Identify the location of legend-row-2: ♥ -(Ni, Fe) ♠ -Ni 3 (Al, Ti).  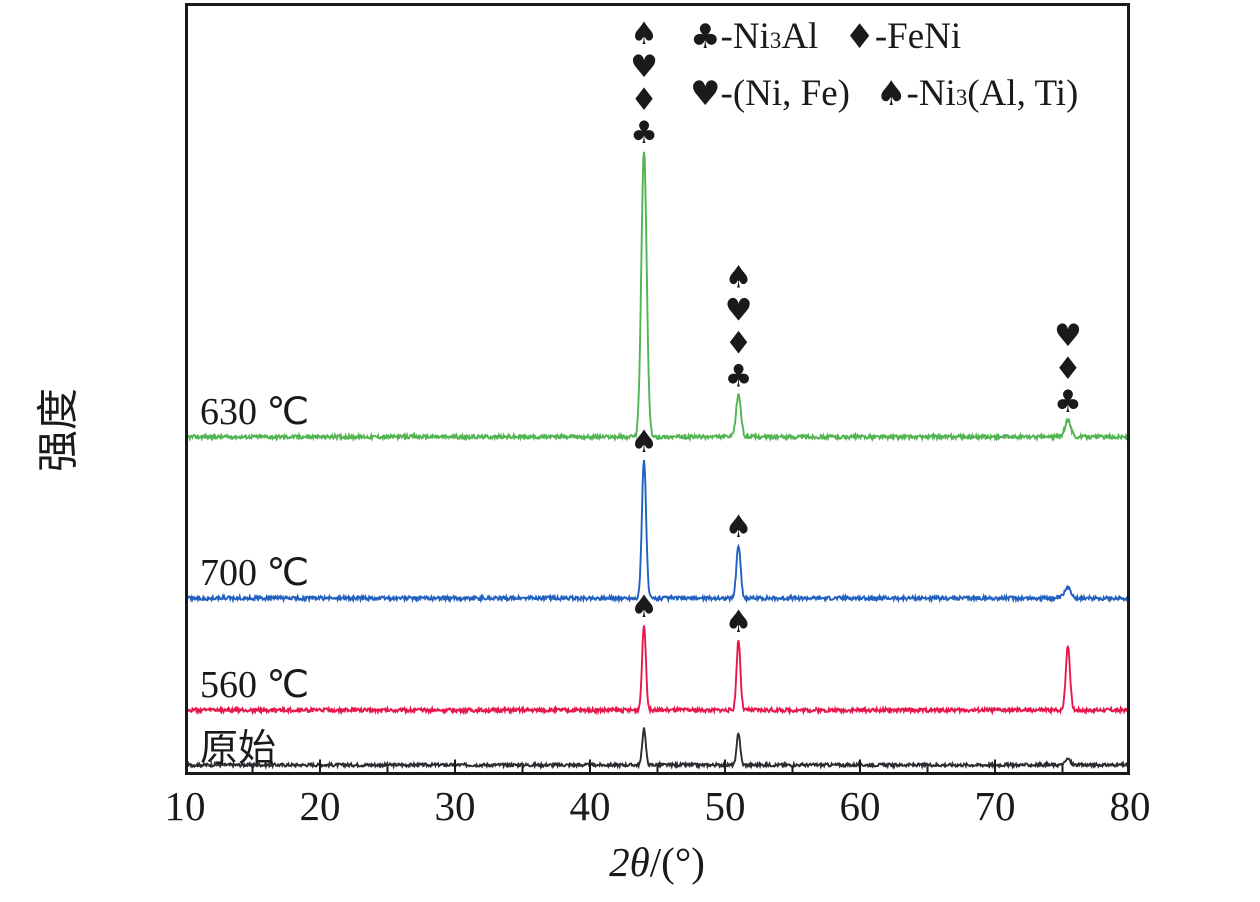
(884, 93).